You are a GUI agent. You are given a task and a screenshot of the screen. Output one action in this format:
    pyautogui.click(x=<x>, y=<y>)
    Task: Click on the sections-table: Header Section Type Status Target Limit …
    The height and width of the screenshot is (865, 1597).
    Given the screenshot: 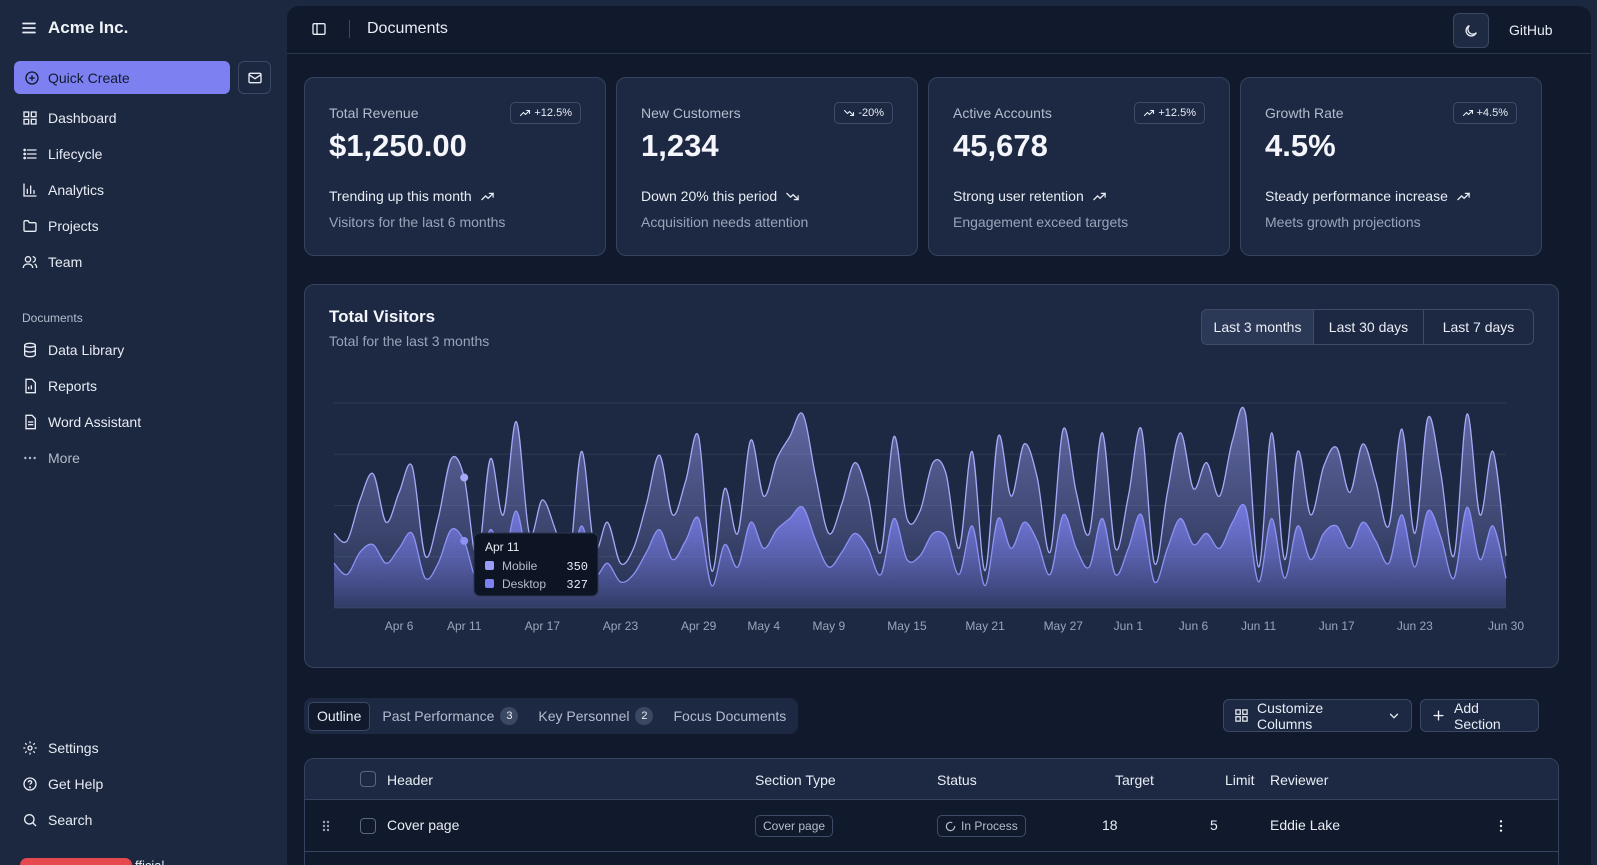 What is the action you would take?
    pyautogui.click(x=931, y=811)
    